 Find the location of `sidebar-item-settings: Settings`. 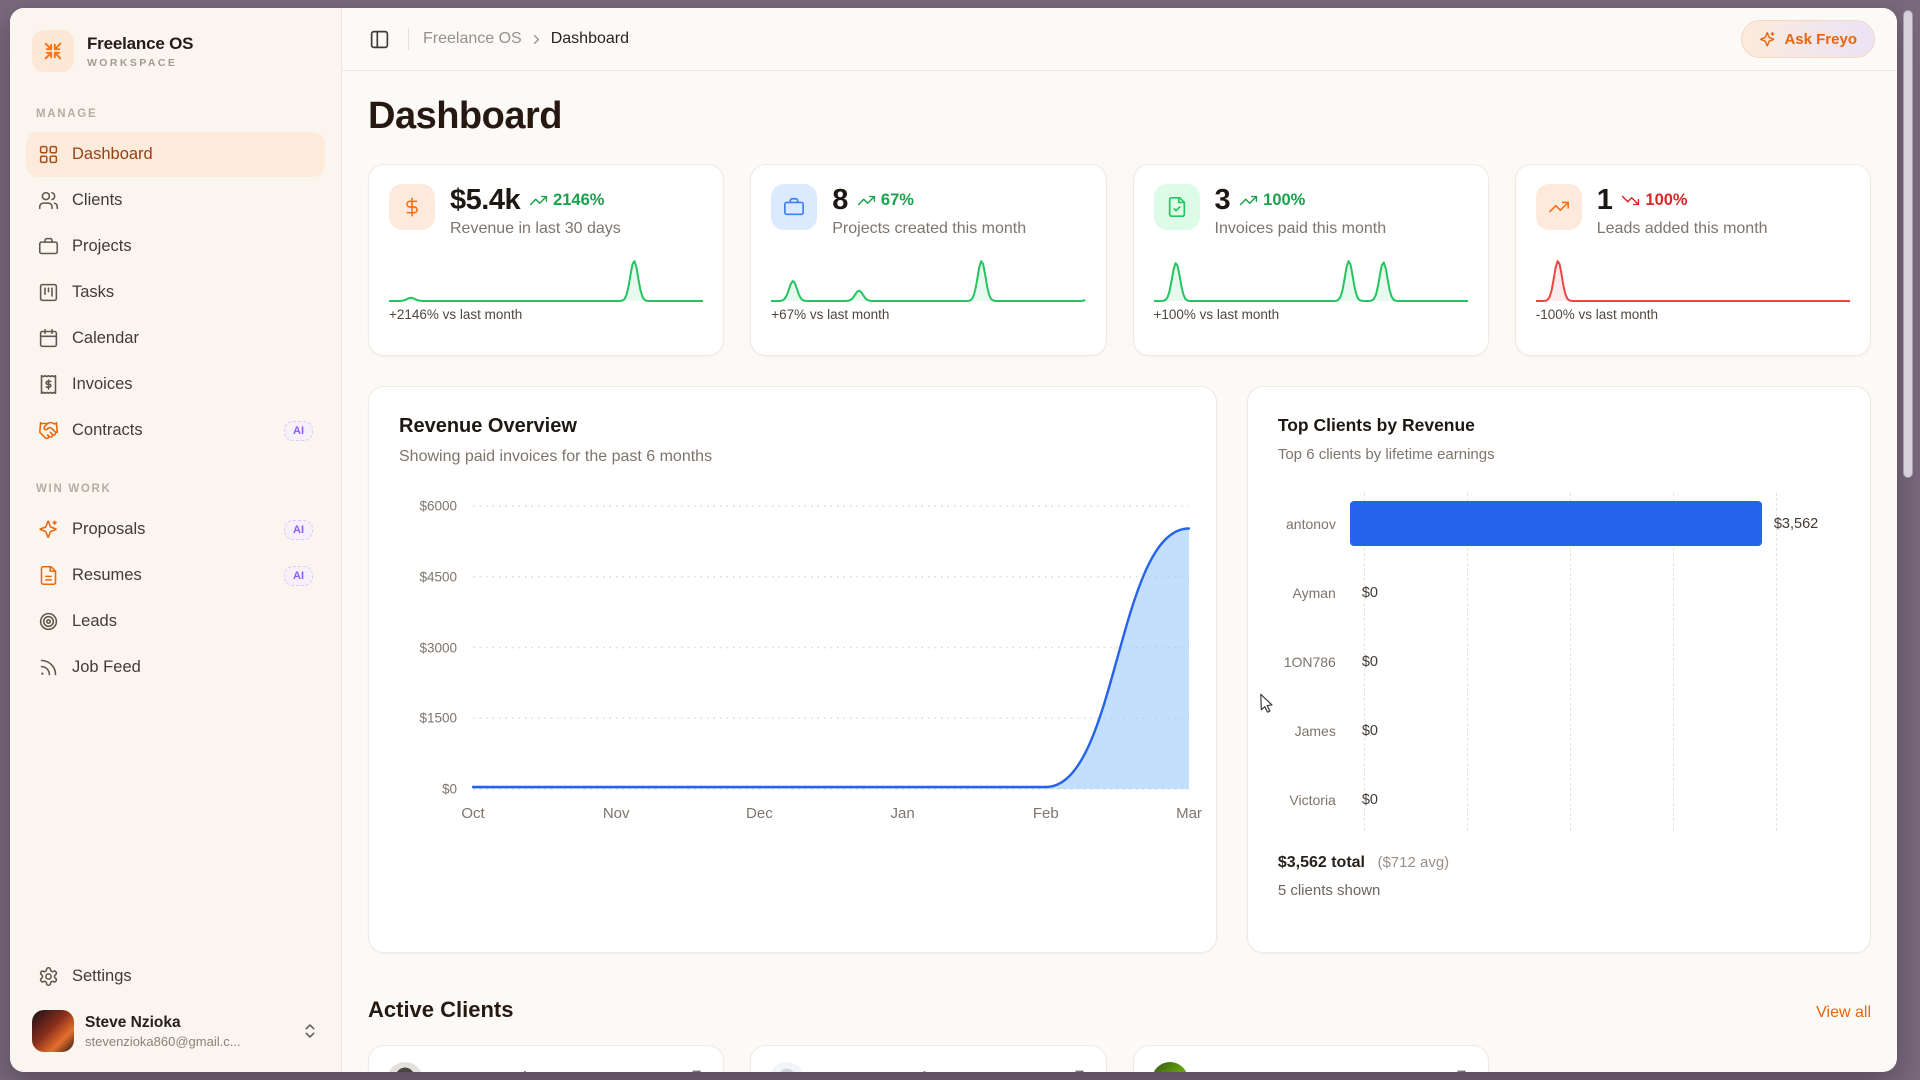

sidebar-item-settings: Settings is located at coordinates (175, 976).